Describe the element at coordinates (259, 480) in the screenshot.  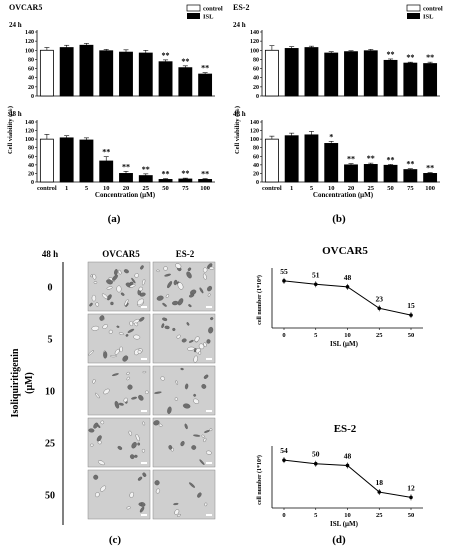
I see `d-bottom-ylabel: cell number (1*10⁴)` at that location.